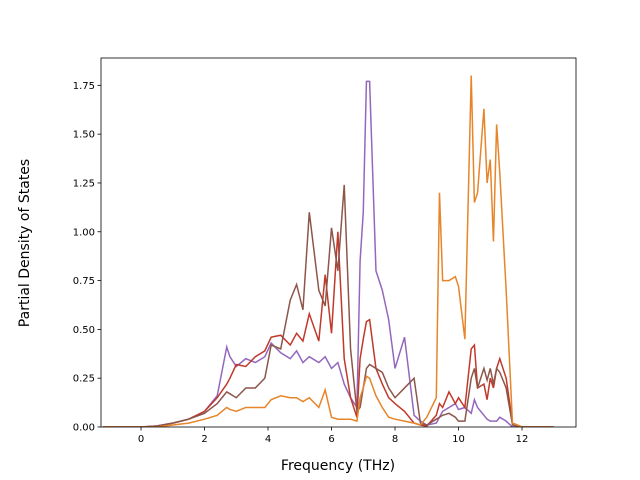 The height and width of the screenshot is (480, 640). I want to click on y-tick-label: 0.25, so click(84, 379).